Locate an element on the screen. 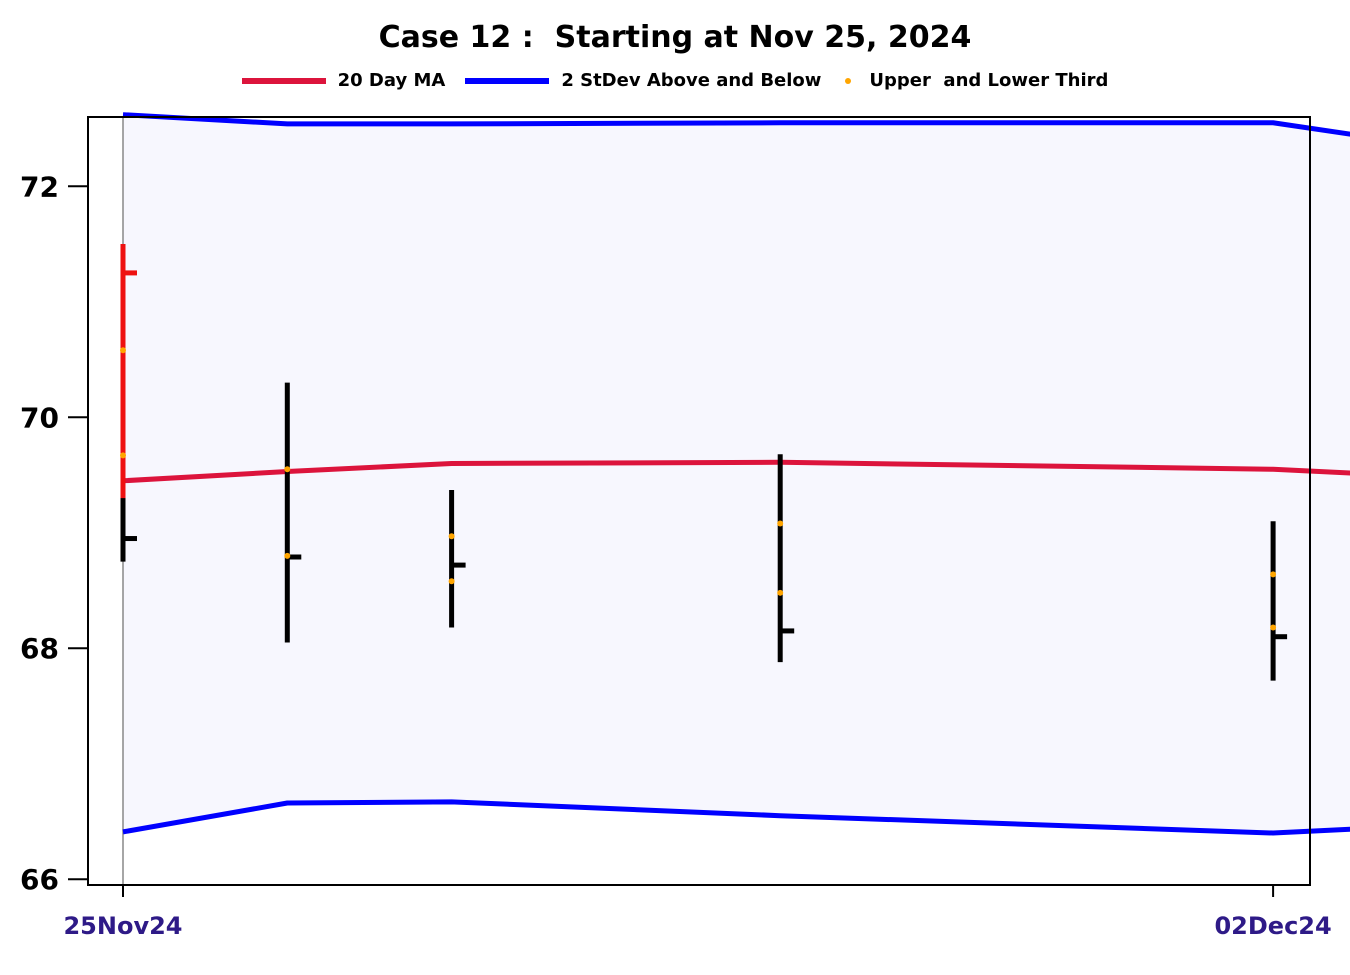  y-tick-label: 70 is located at coordinates (39, 417).